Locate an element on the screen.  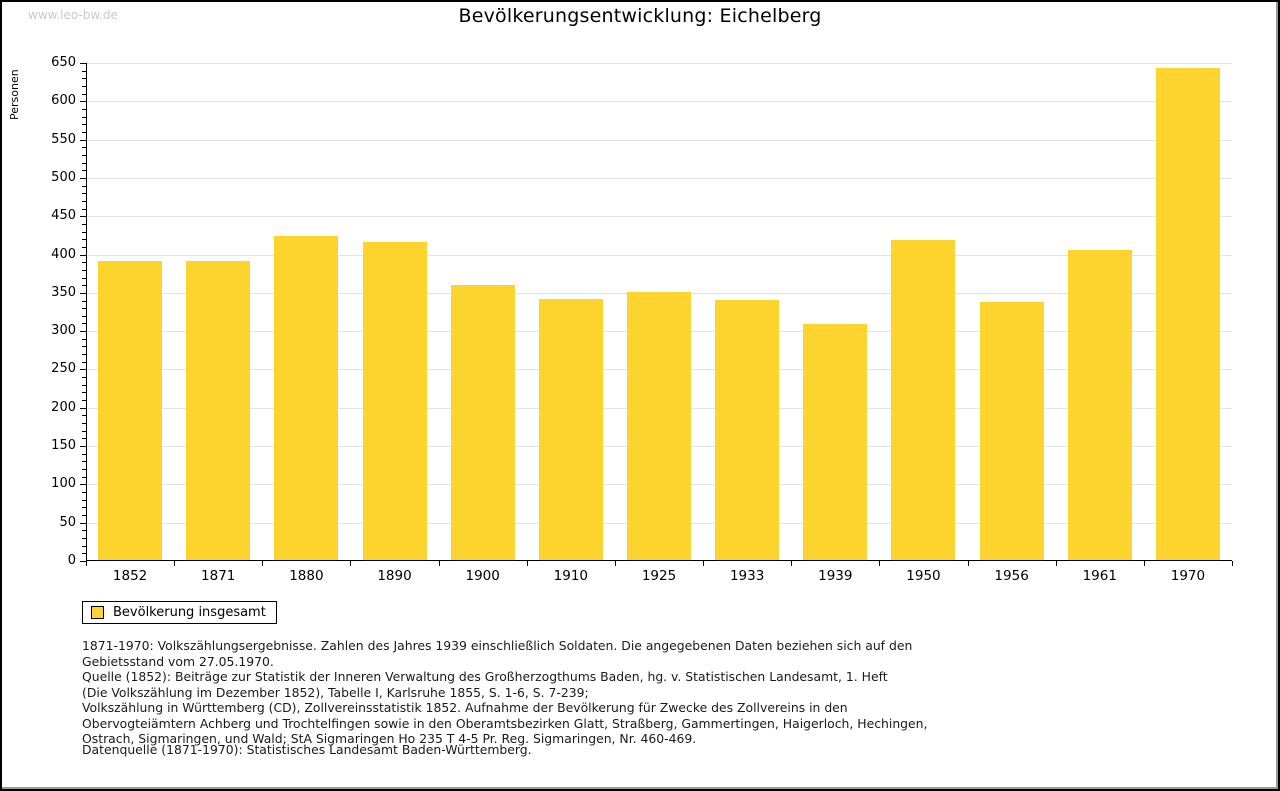
y-axis-tick-label: 500 is located at coordinates (63, 177).